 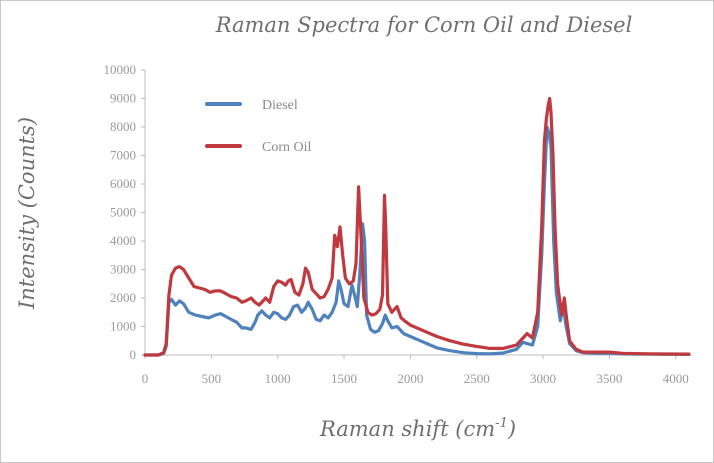 I want to click on x-tick-label: 3000, so click(x=543, y=378).